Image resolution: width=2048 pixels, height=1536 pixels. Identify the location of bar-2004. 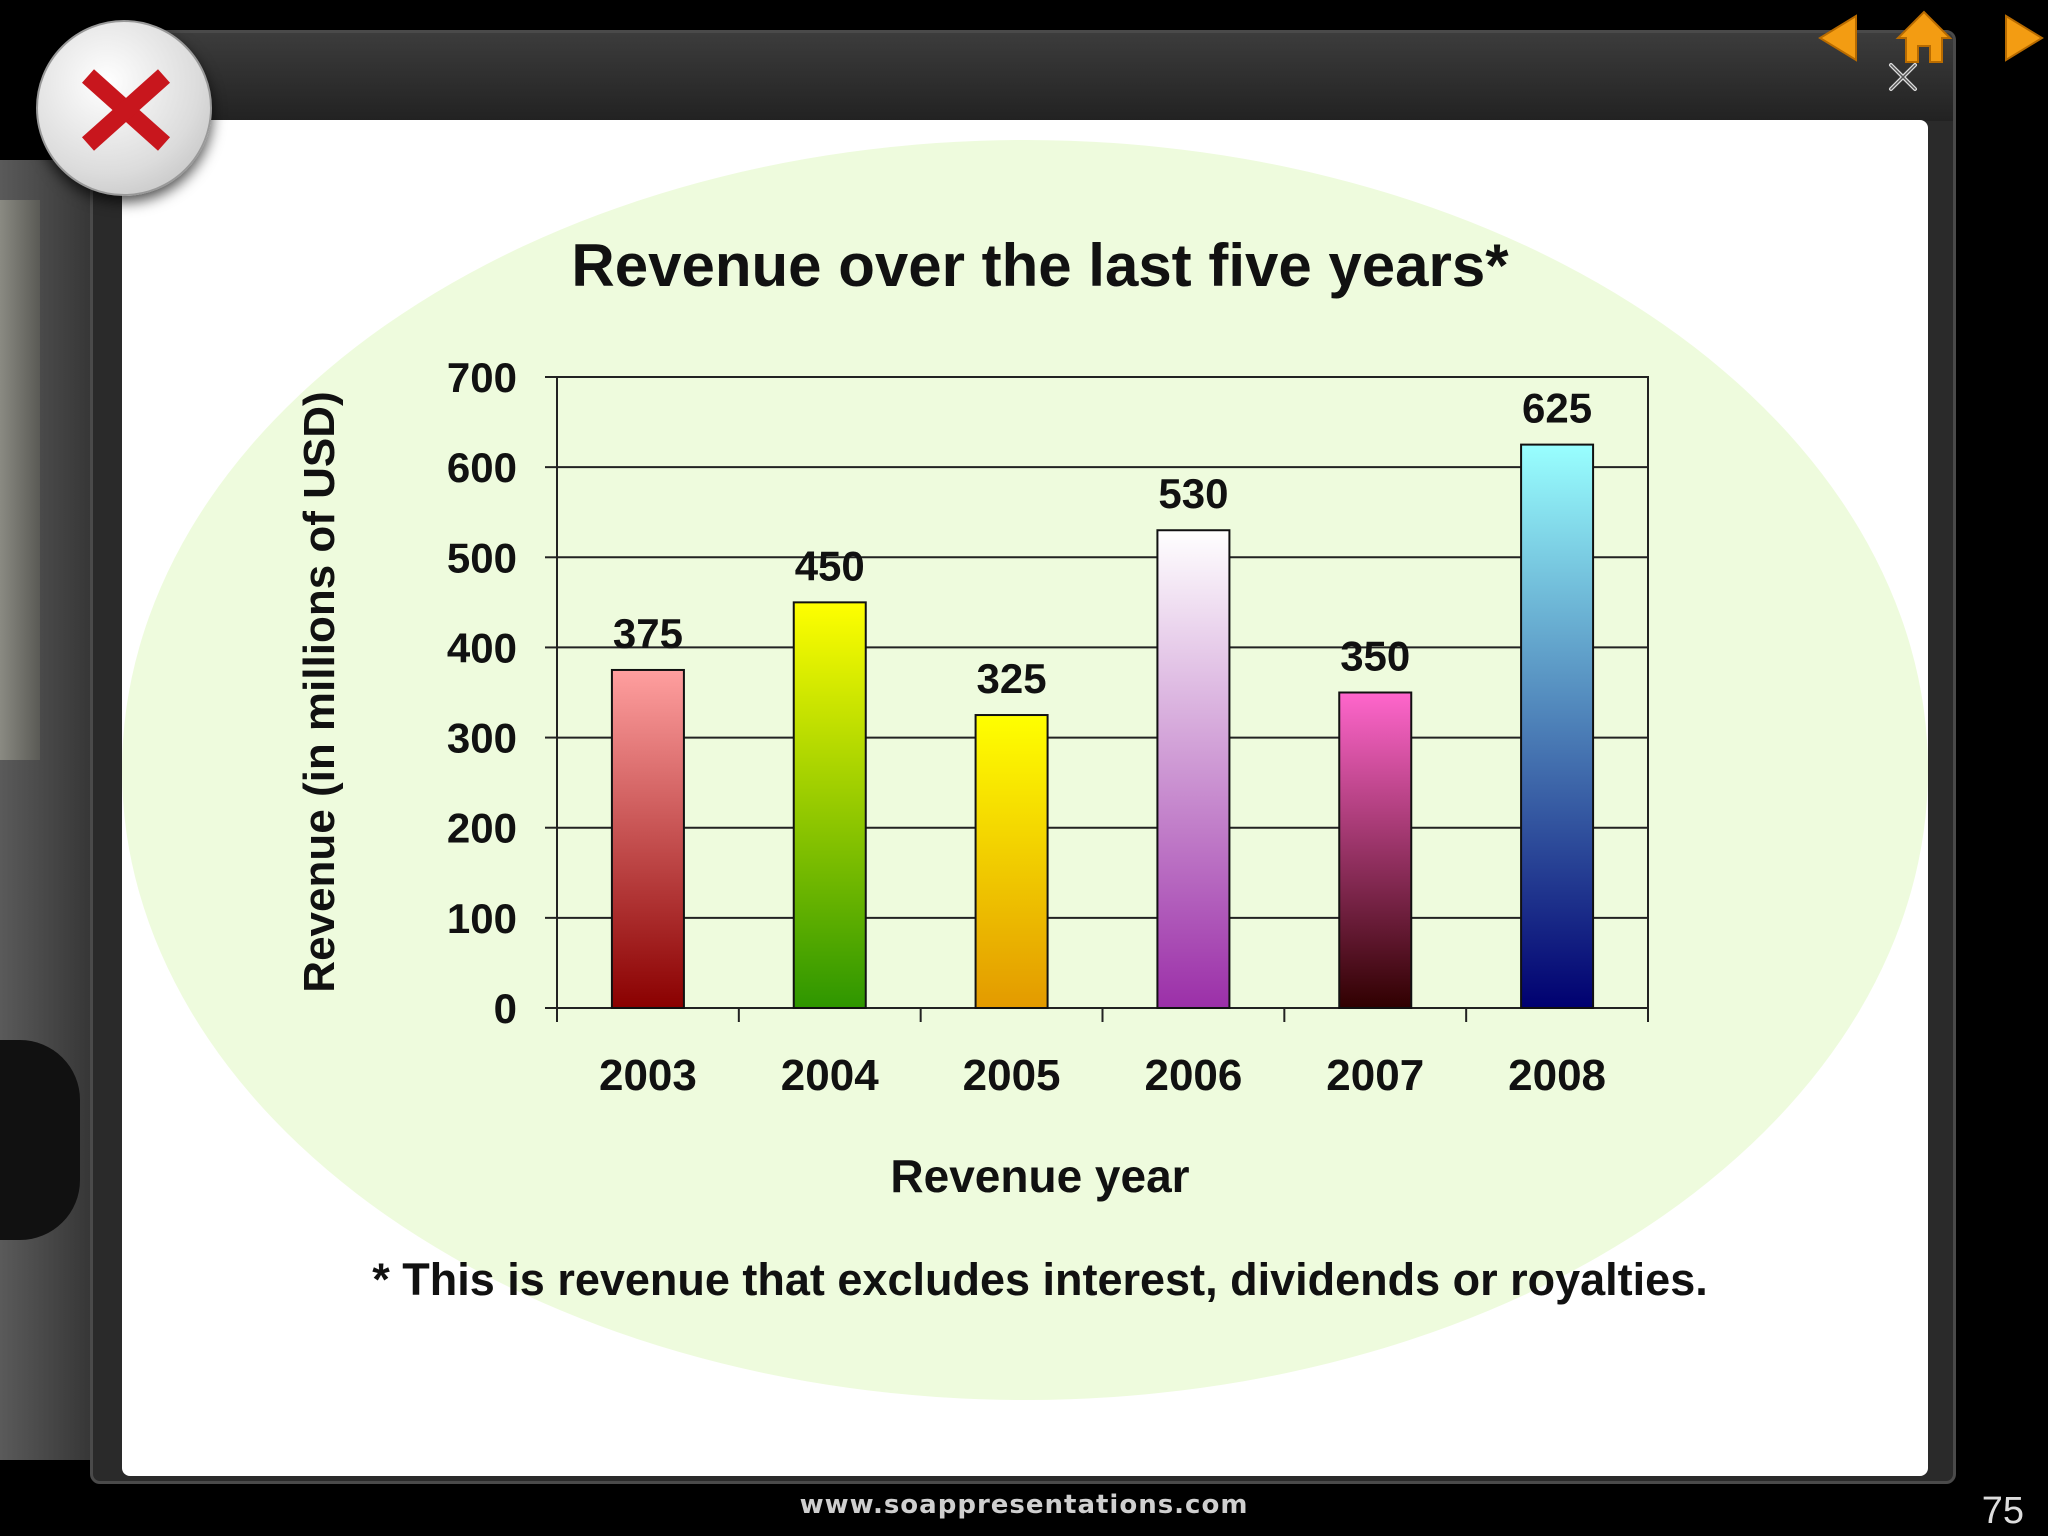
(829, 805).